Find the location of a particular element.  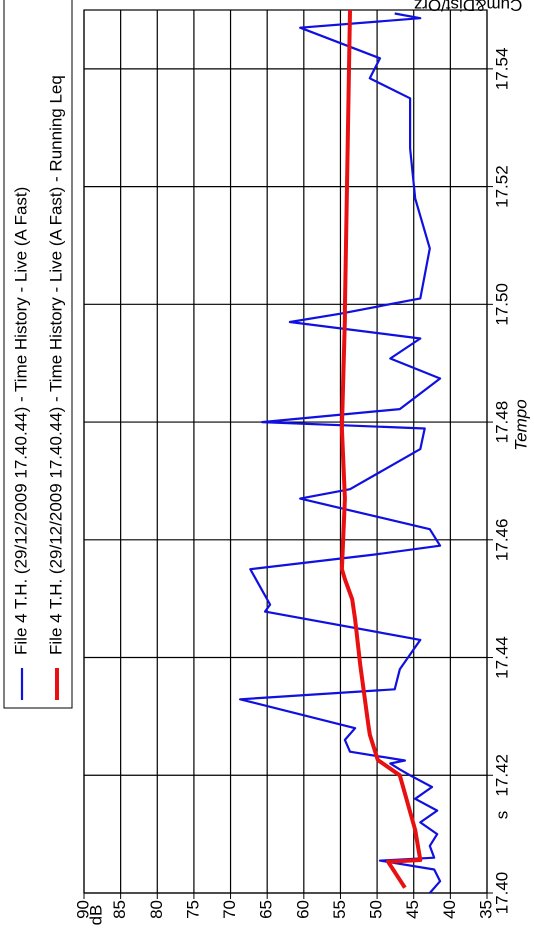

y-tick-label: 40 is located at coordinates (449, 909).